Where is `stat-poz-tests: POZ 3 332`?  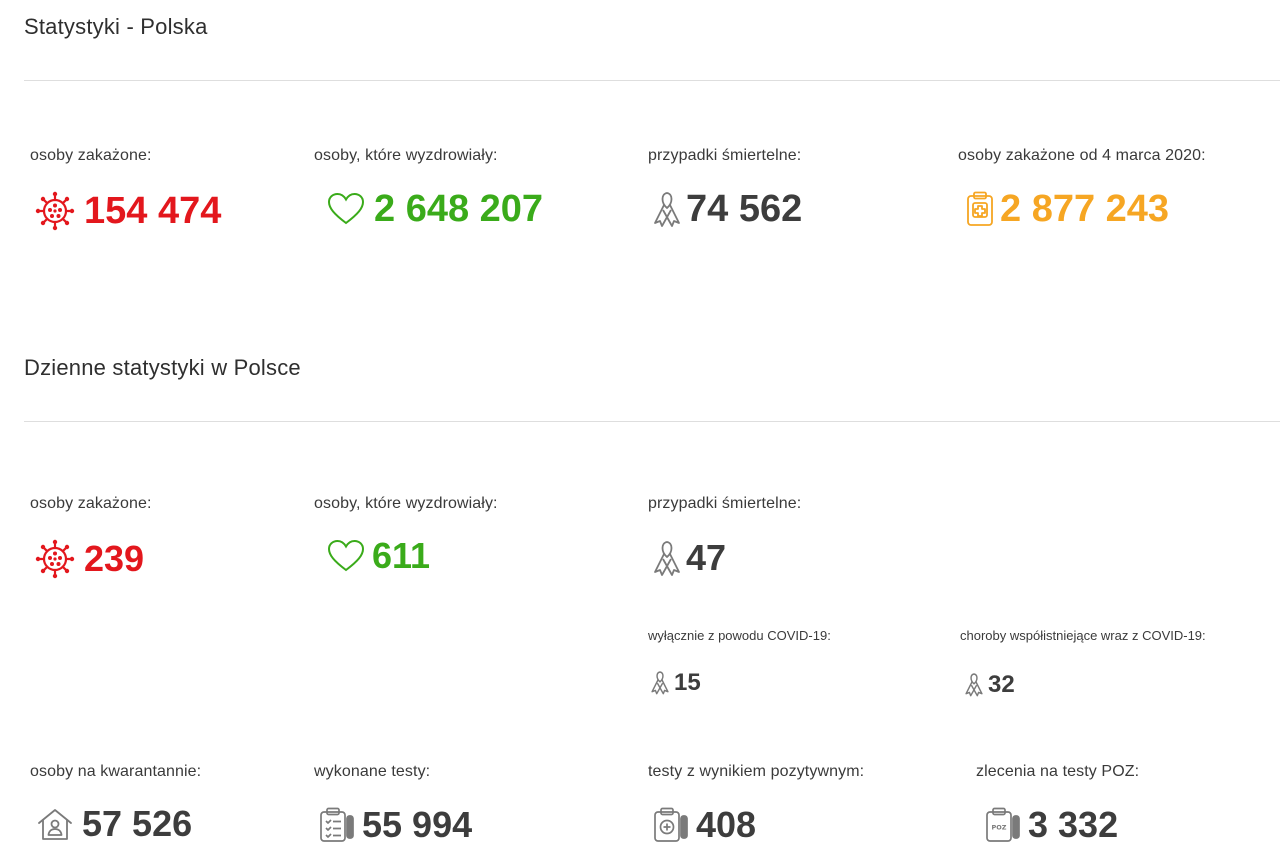
stat-poz-tests: POZ 3 332 is located at coordinates (1051, 825).